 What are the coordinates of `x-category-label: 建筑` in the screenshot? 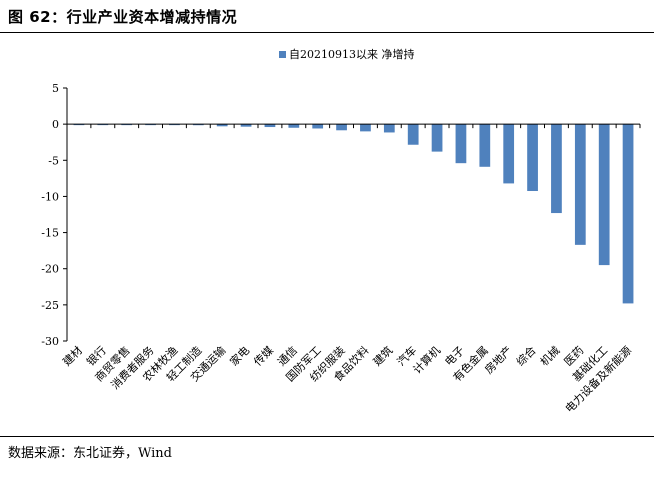 It's located at (382, 355).